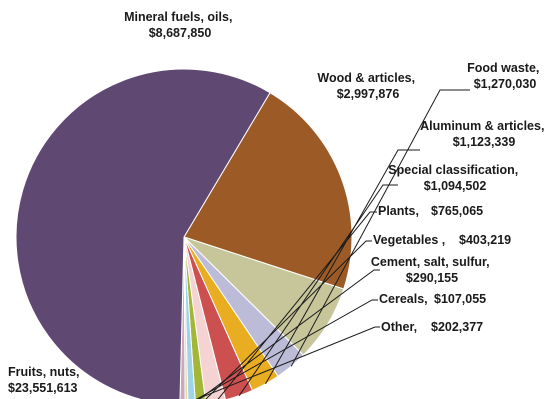 This screenshot has height=399, width=552. What do you see at coordinates (442, 240) in the screenshot?
I see `label-vegetables: Vegetables , $403,219` at bounding box center [442, 240].